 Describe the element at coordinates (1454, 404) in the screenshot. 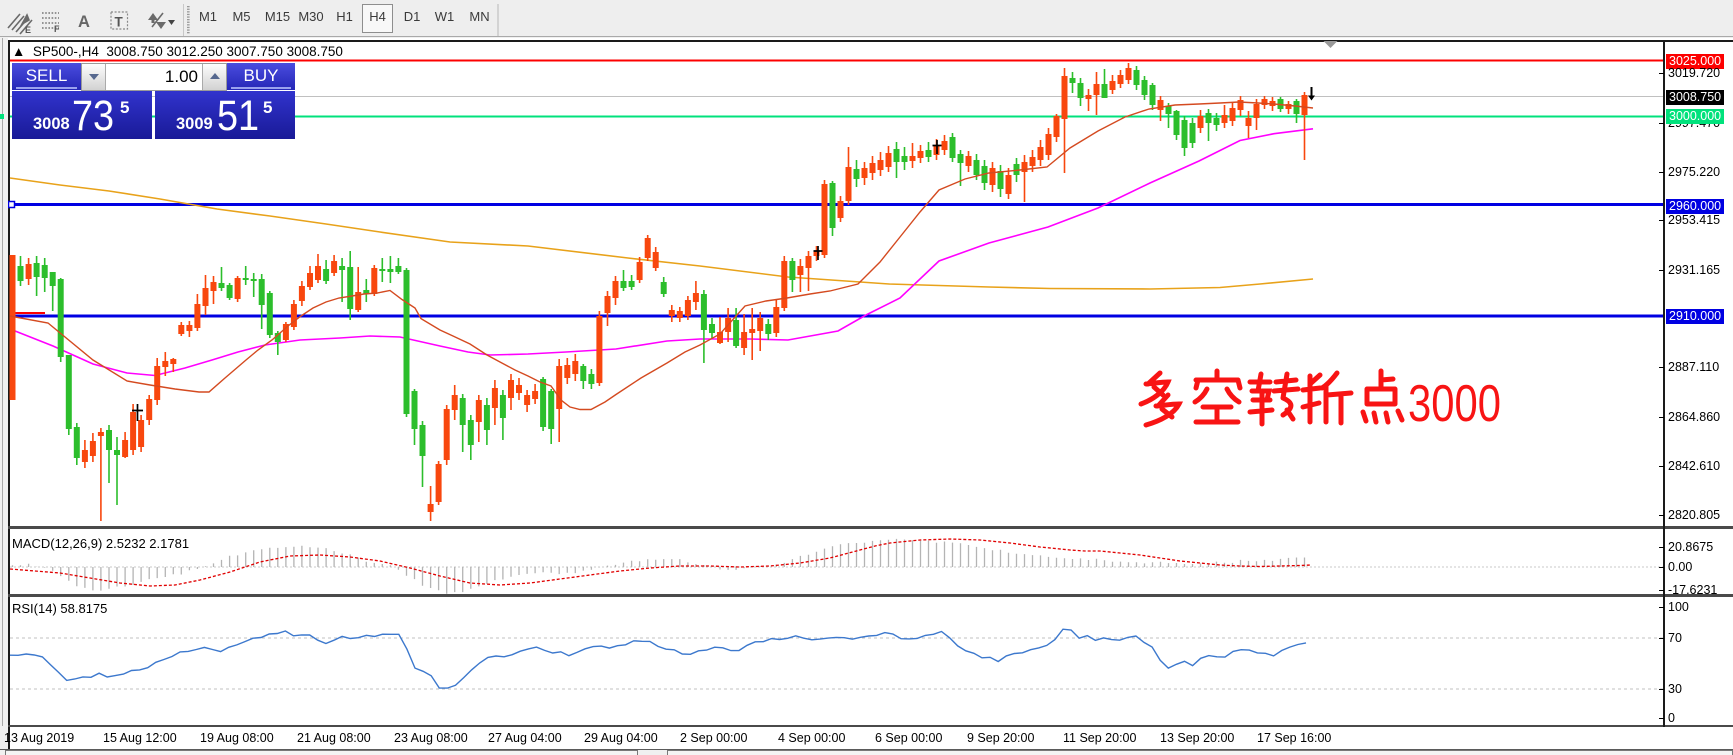

I see `svg-text: 3000` at that location.